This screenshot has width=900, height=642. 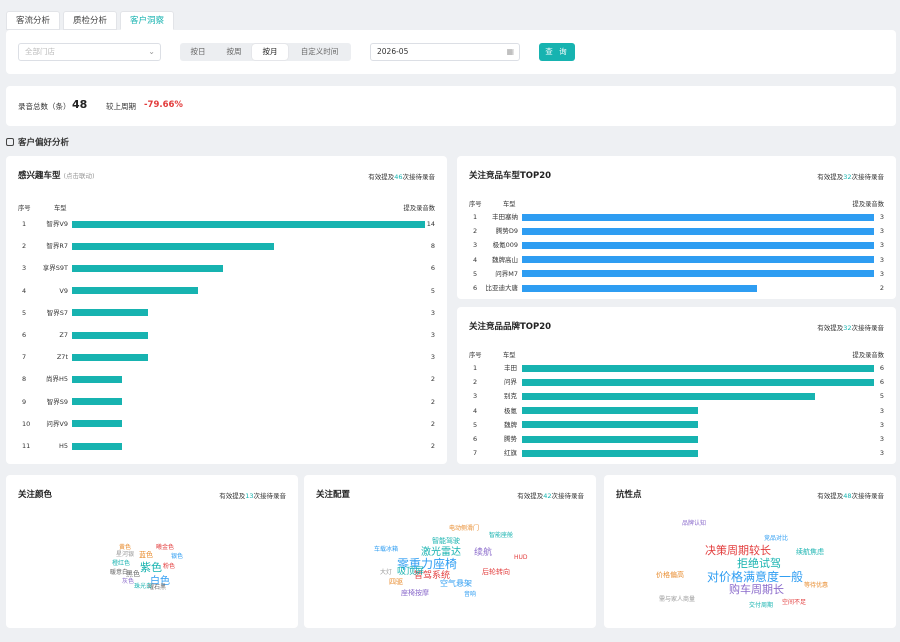 I want to click on config-word: 智能座舱, so click(x=501, y=535).